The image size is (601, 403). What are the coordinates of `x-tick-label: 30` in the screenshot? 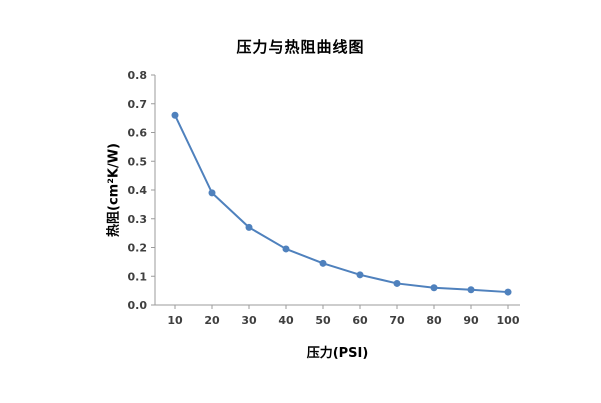 It's located at (249, 320).